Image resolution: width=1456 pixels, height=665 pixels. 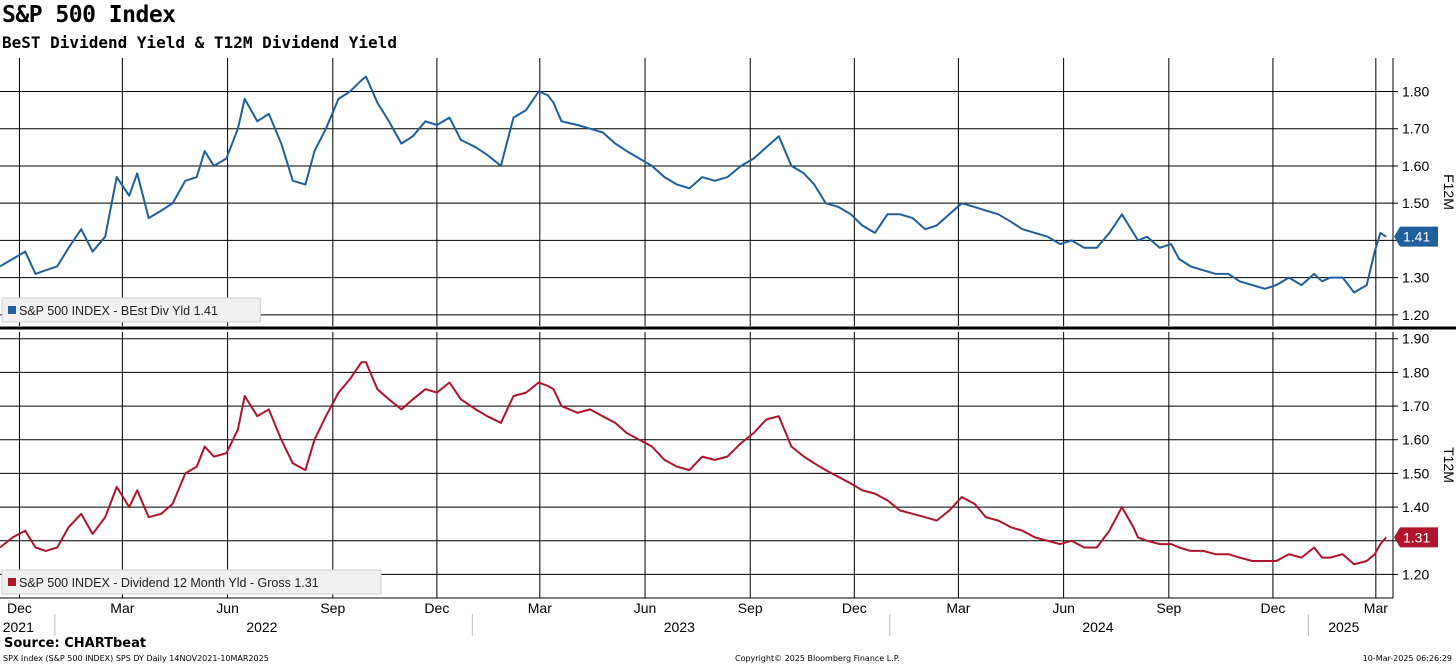 What do you see at coordinates (1415, 440) in the screenshot?
I see `ytick-label-bottom-4: 1.60` at bounding box center [1415, 440].